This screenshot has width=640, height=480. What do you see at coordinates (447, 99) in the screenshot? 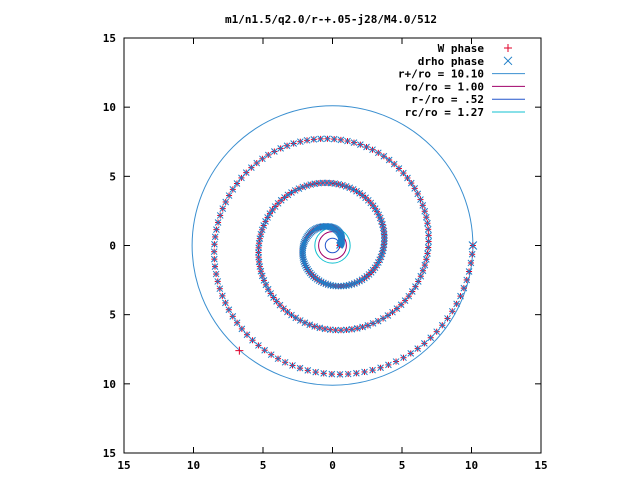
I see `legend-label: r-/ro = .52` at bounding box center [447, 99].